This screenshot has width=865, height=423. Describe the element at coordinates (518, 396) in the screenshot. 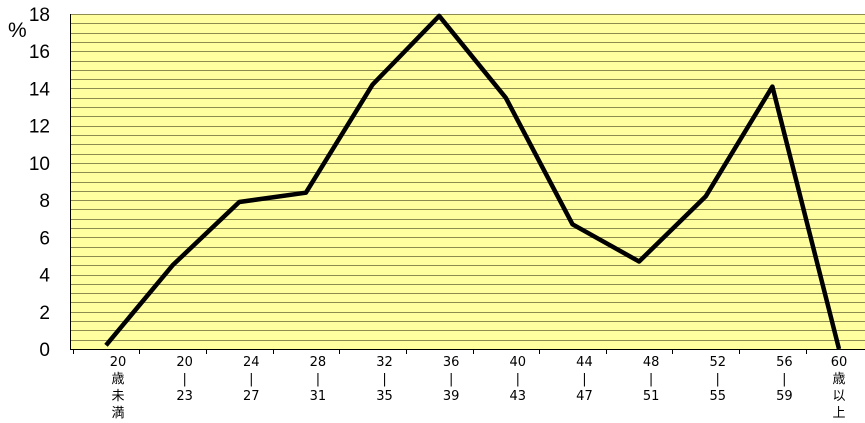

I see `x-tick-label: 43` at that location.